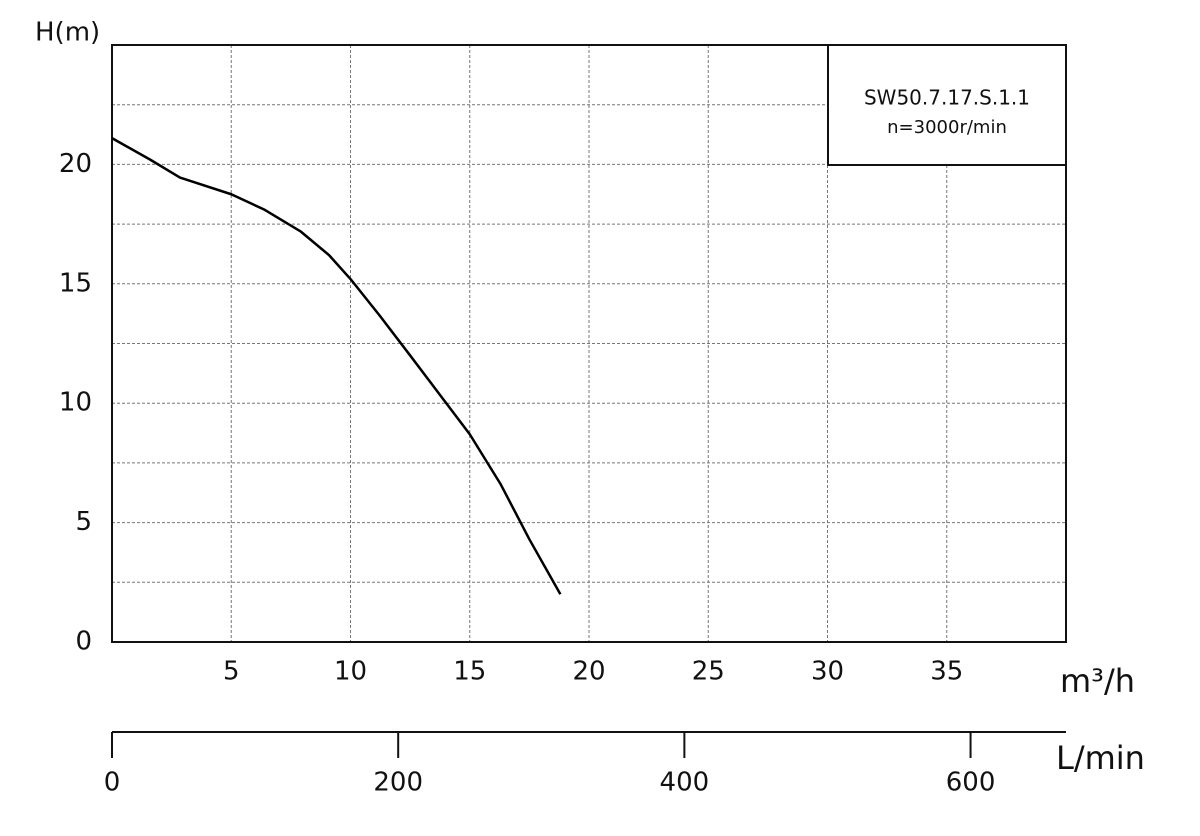 The height and width of the screenshot is (836, 1200). What do you see at coordinates (112, 783) in the screenshot?
I see `x2-tick-label: 0` at bounding box center [112, 783].